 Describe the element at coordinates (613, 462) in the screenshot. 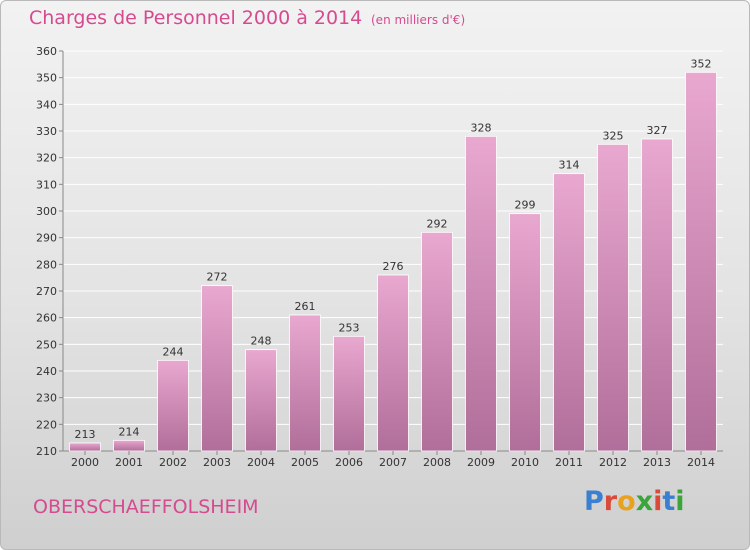

I see `x-tick-label: 2012` at that location.